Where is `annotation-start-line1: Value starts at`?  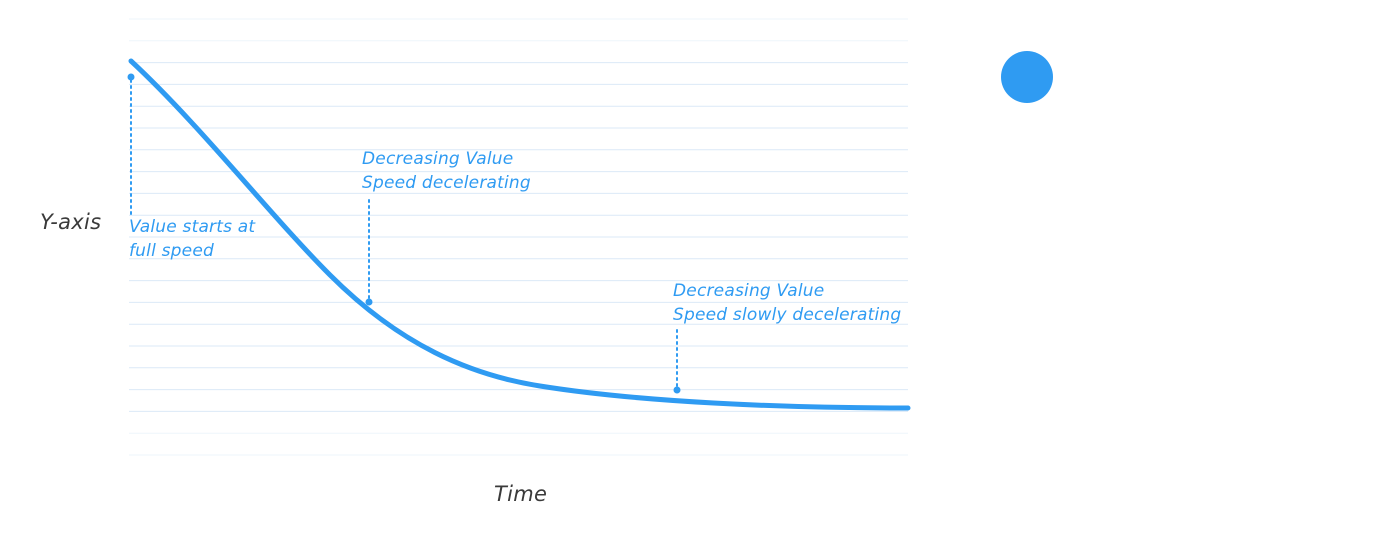
annotation-start-line1: Value starts at is located at coordinates (192, 227).